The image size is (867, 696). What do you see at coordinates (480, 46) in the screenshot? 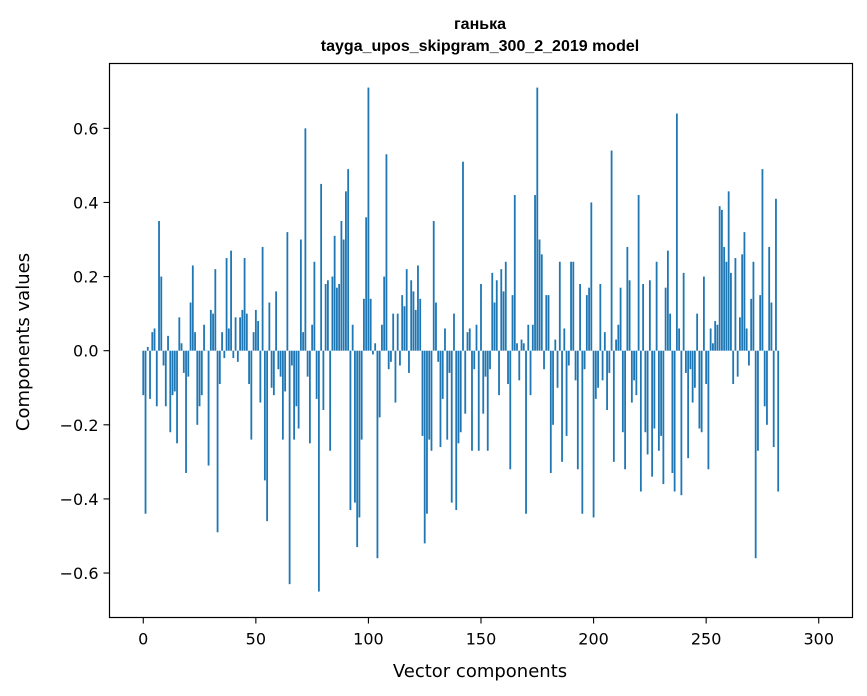
I see `chart-subtitle: tayga_upos_skipgram_300_2_2019 model` at bounding box center [480, 46].